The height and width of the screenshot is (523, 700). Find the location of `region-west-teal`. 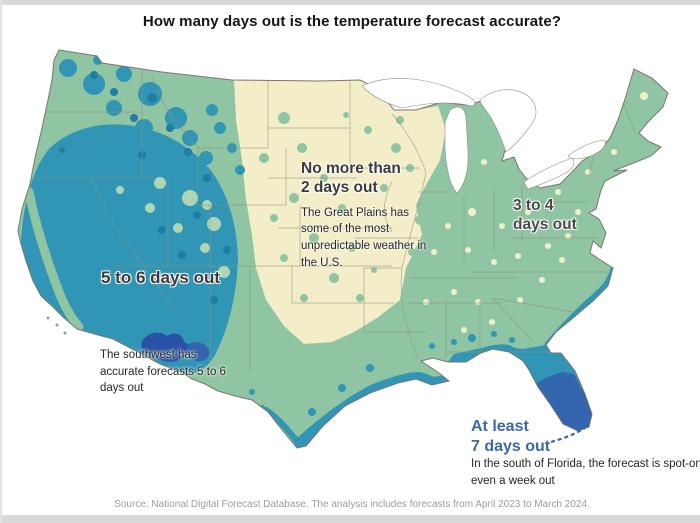

region-west-teal is located at coordinates (129, 249).